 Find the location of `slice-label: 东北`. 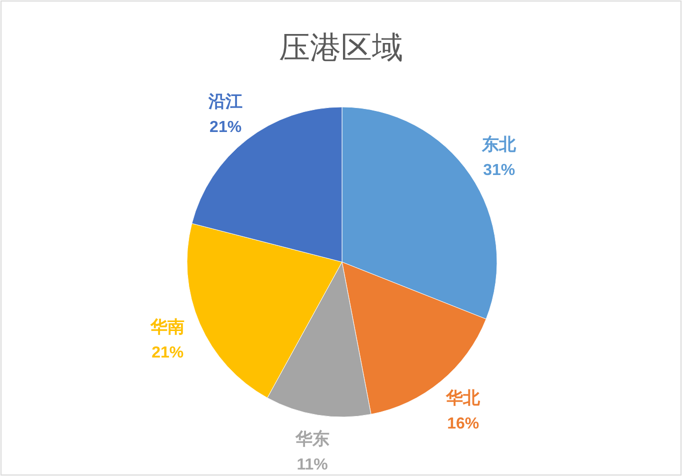

slice-label: 东北 is located at coordinates (499, 144).